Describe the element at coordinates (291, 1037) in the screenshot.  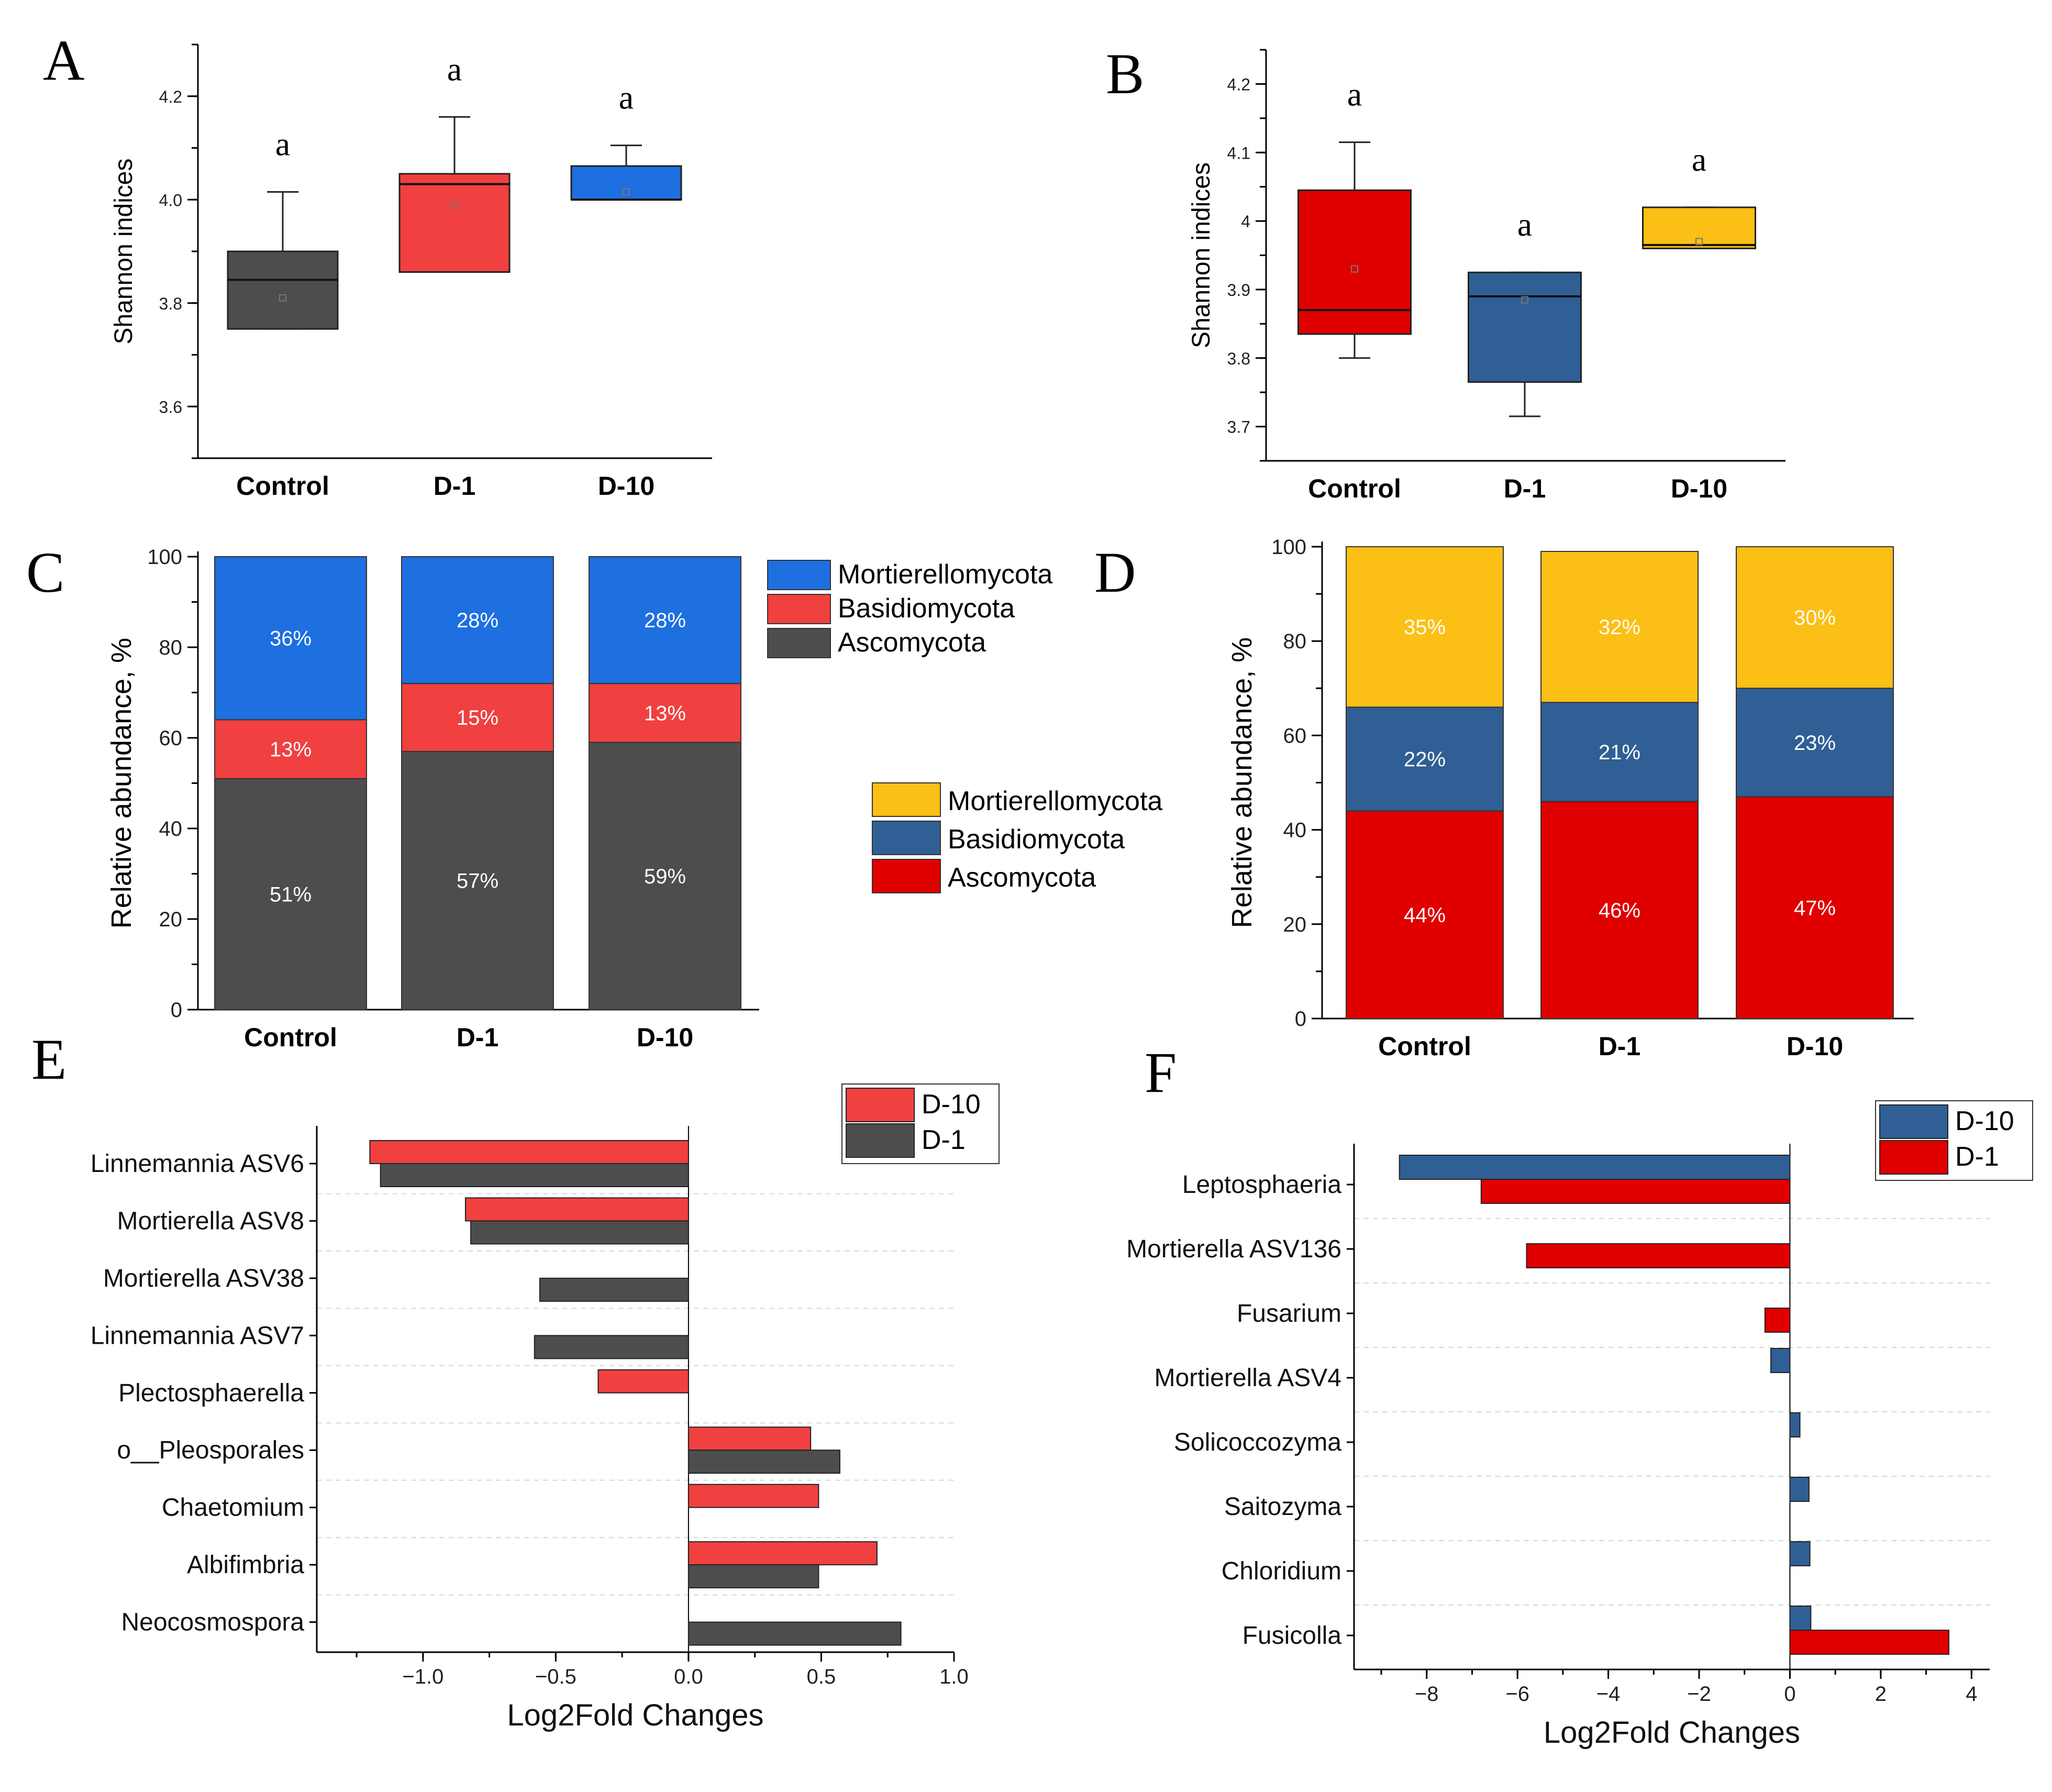
I see `x-tick-label-control: Control` at that location.